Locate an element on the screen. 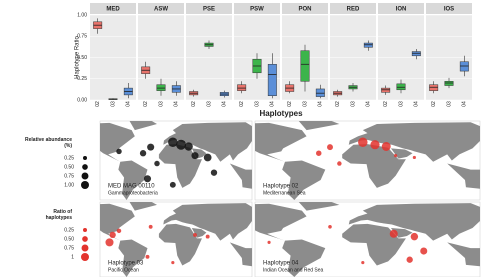 This screenshot has height=277, width=485. legend-label: 0.75 is located at coordinates (69, 176).